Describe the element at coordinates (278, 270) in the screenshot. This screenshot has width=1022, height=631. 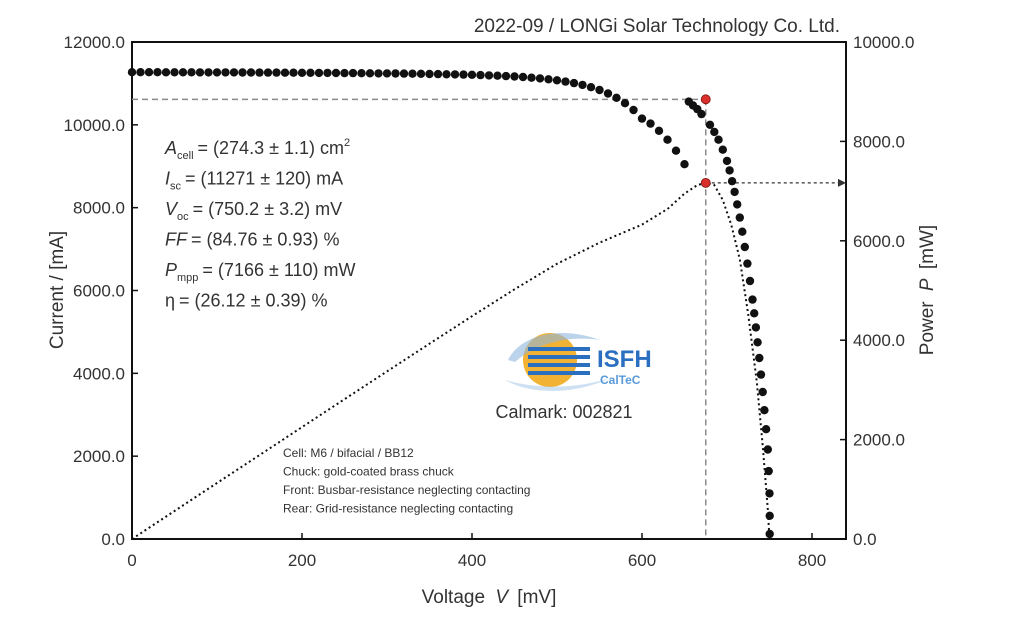
I see `parameter-value: = (7166 ± 110) mW` at that location.